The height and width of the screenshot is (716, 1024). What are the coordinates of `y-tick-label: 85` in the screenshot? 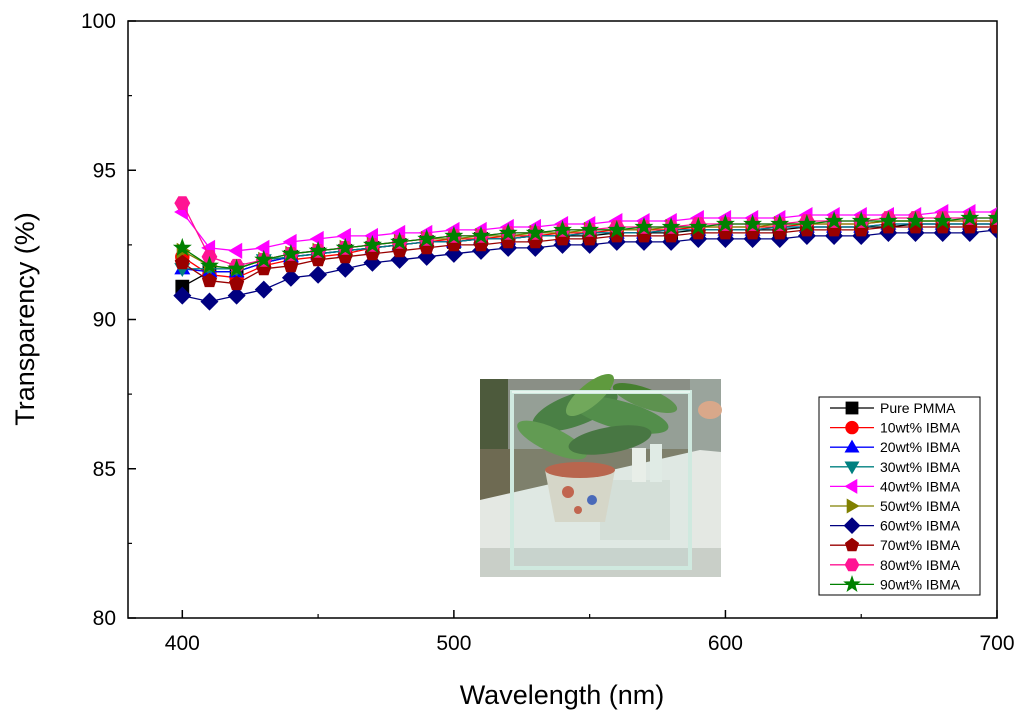 It's located at (104, 469).